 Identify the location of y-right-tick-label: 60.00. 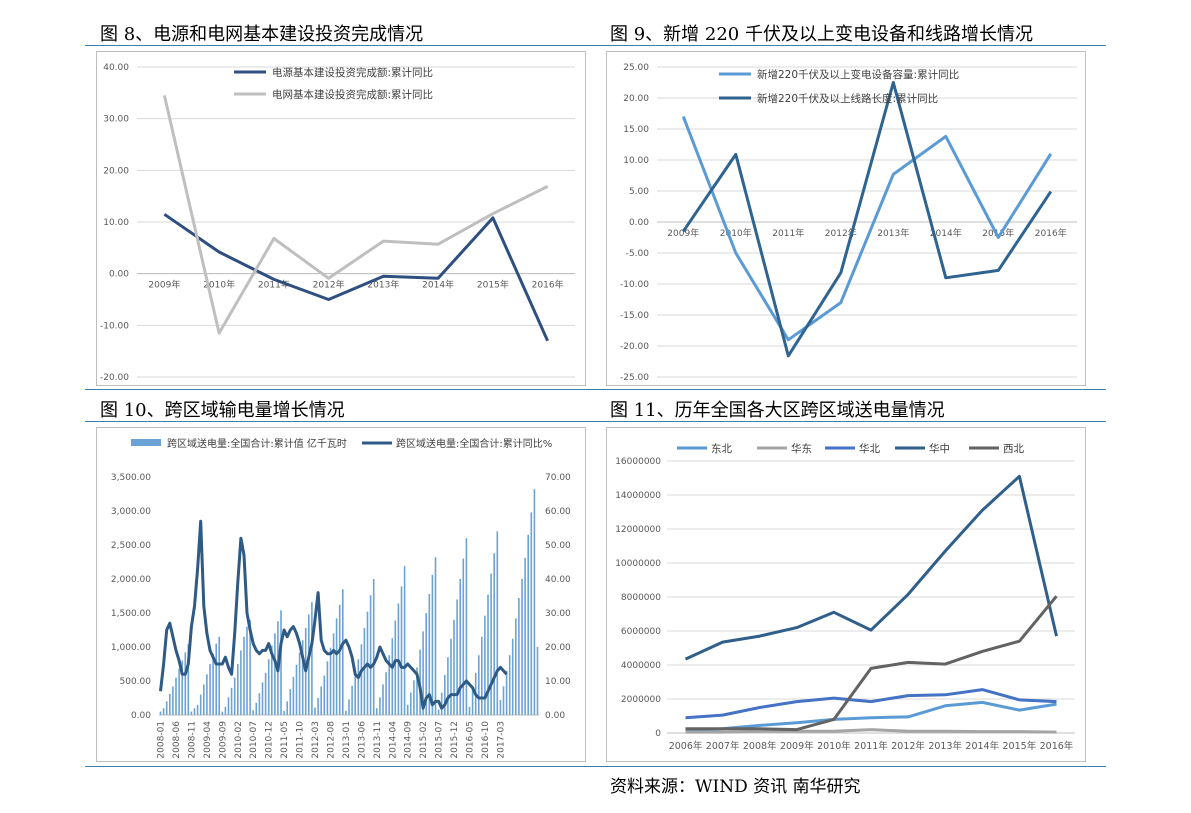
(558, 512).